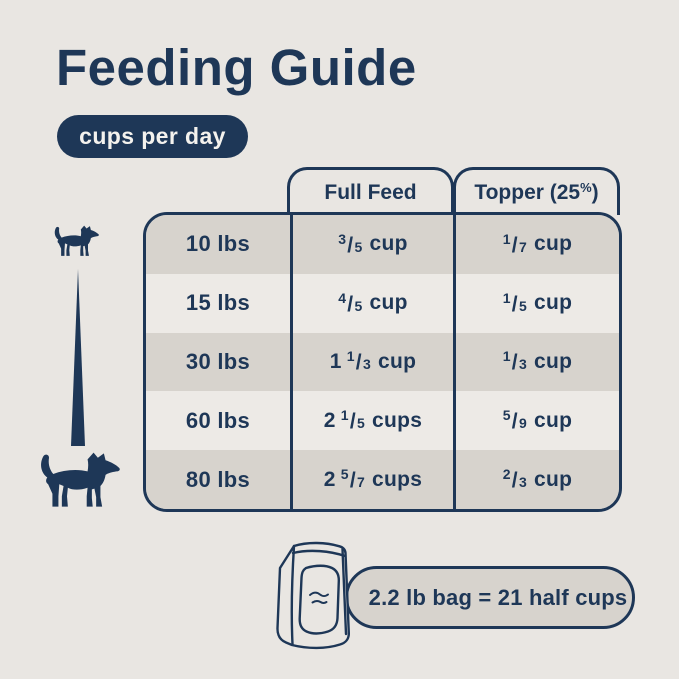  I want to click on bag-yield-text: 2.2 lb bag = 21 half cups, so click(498, 597).